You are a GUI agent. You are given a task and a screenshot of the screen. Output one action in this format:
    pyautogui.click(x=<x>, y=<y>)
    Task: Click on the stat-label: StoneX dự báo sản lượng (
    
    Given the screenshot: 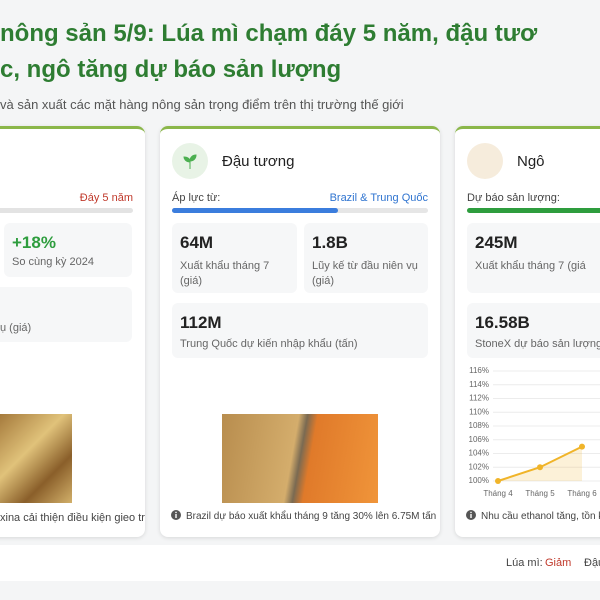 What is the action you would take?
    pyautogui.click(x=537, y=344)
    